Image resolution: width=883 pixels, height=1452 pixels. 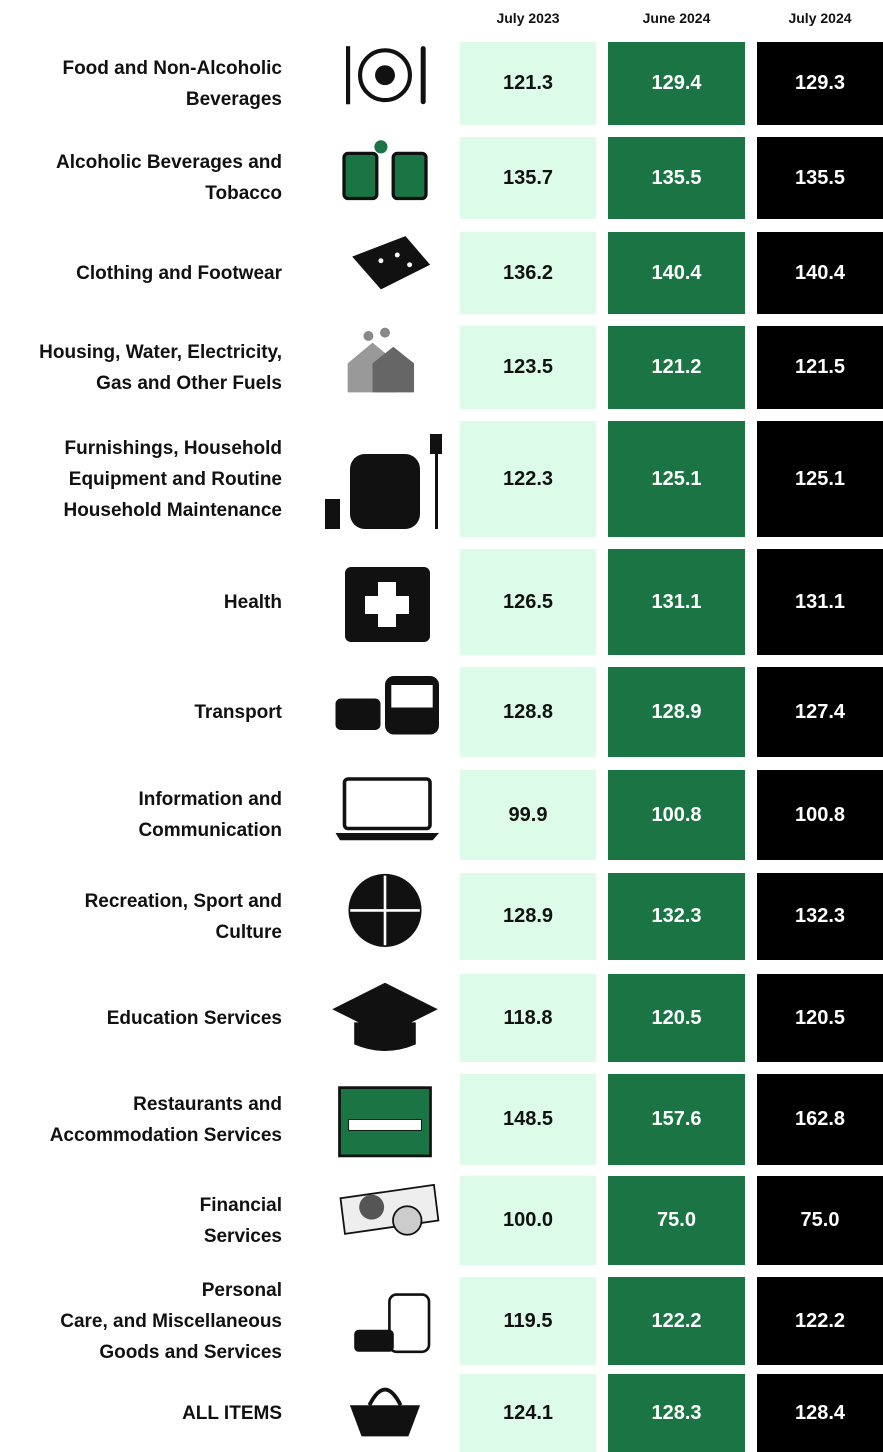 I want to click on value-cell: 129.3, so click(x=820, y=83).